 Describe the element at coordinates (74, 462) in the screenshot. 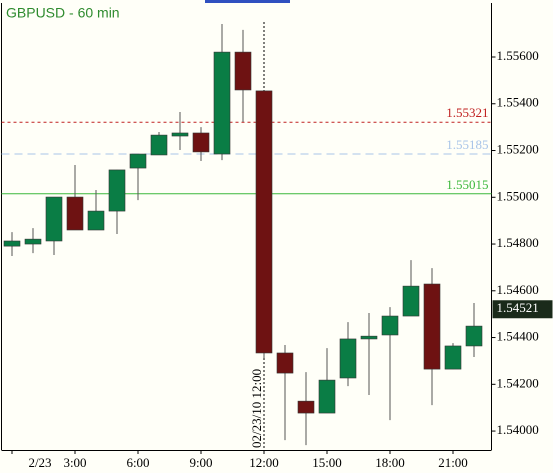

I see `x-tick-label: 3:00` at that location.